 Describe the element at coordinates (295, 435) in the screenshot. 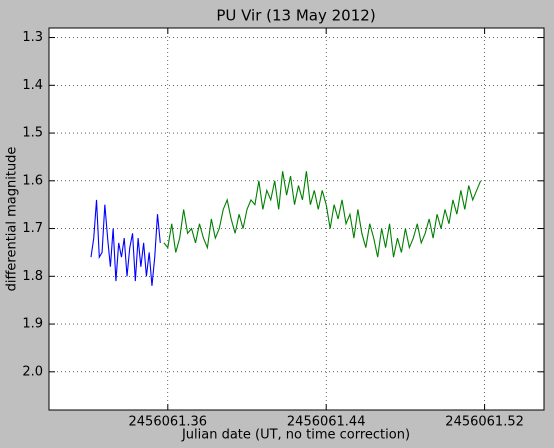

I see `x-axis-label: Julian date (UT, no time correction)` at that location.